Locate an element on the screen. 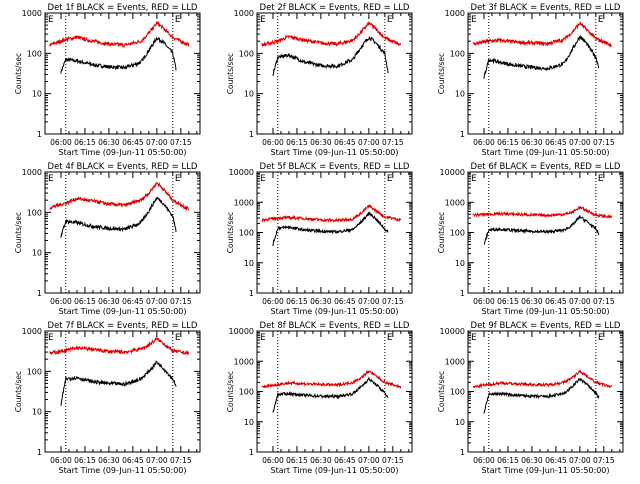 This screenshot has width=640, height=484. panel-title: Det 2f BLACK = Events, RED = LLD is located at coordinates (335, 8).